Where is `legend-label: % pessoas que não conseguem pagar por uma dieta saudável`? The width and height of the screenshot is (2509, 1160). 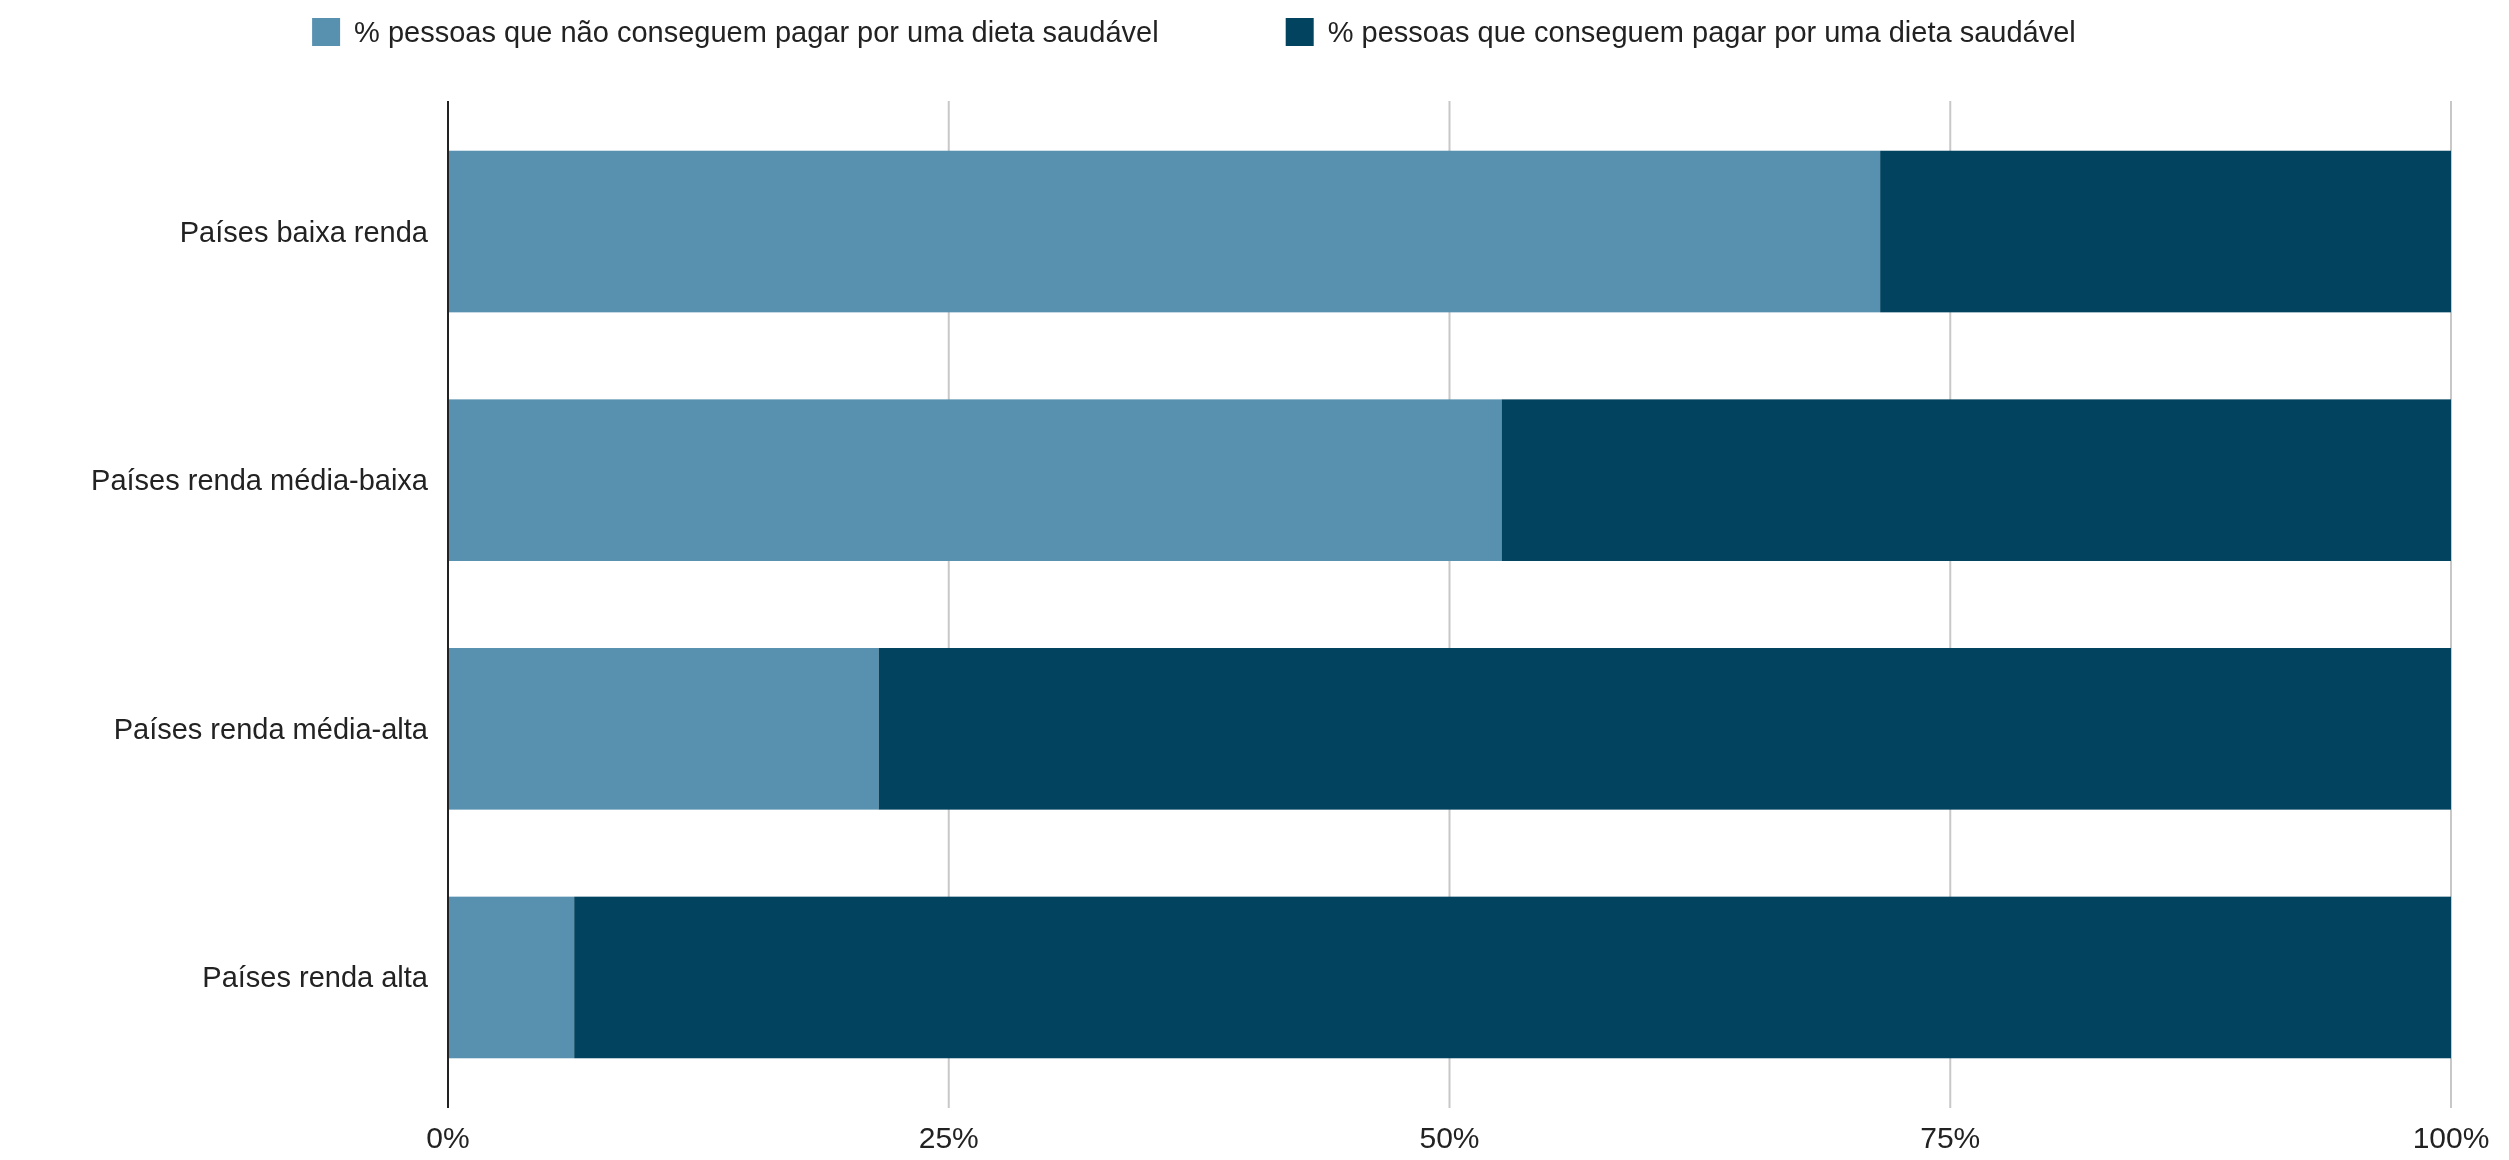 legend-label: % pessoas que não conseguem pagar por uma dieta saudável is located at coordinates (756, 32).